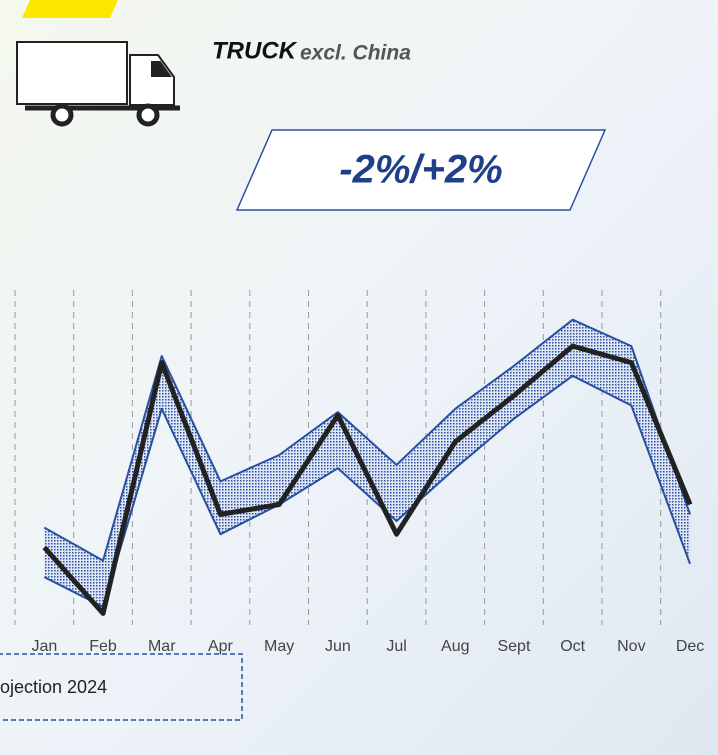  I want to click on x-tick-label: May, so click(279, 646).